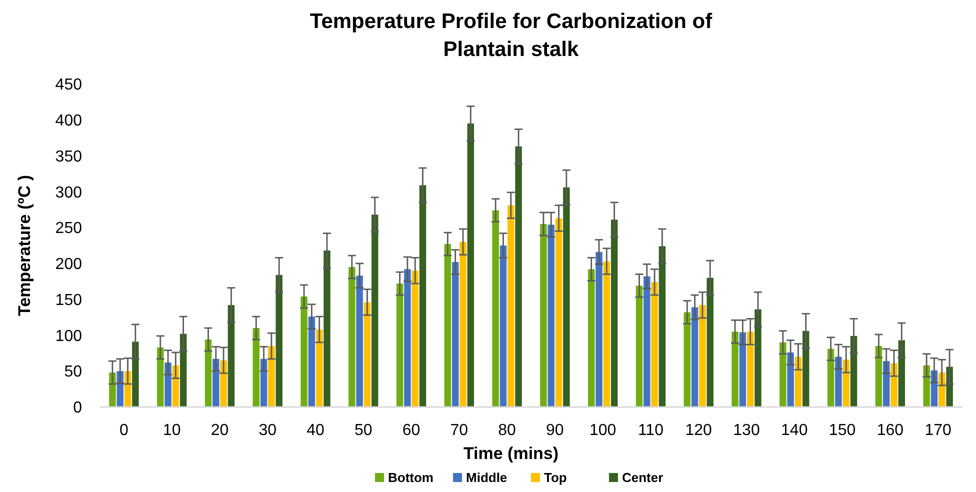  What do you see at coordinates (651, 430) in the screenshot?
I see `x-tick-label: 110` at bounding box center [651, 430].